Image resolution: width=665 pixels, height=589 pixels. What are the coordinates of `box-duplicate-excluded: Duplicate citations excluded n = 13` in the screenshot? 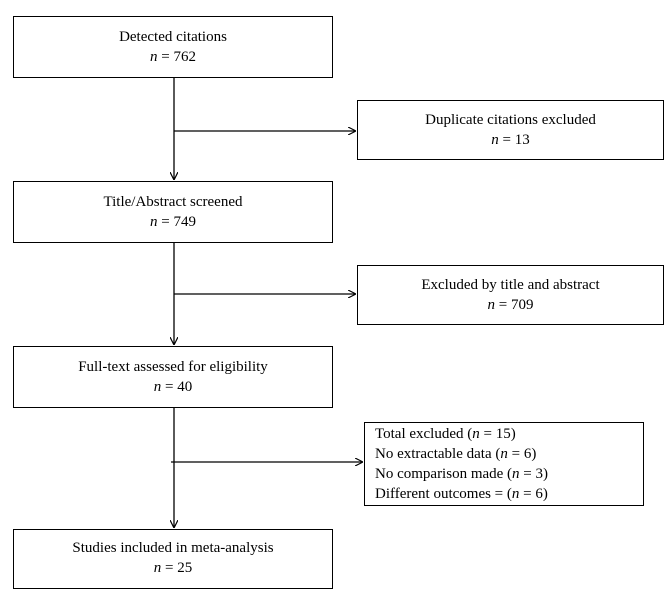 It's located at (510, 130).